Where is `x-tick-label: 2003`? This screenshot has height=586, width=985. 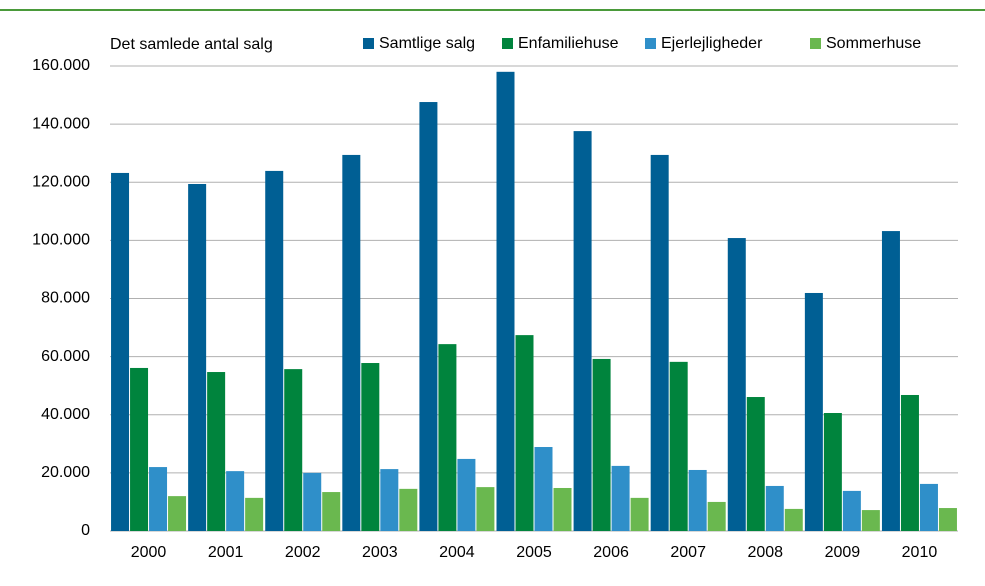
x-tick-label: 2003 is located at coordinates (380, 552).